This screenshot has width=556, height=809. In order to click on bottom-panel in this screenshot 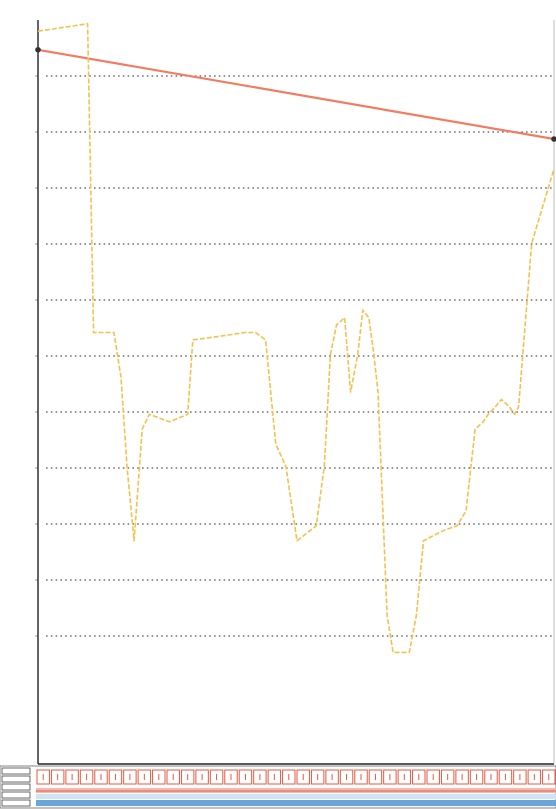, I will do `click(278, 787)`.